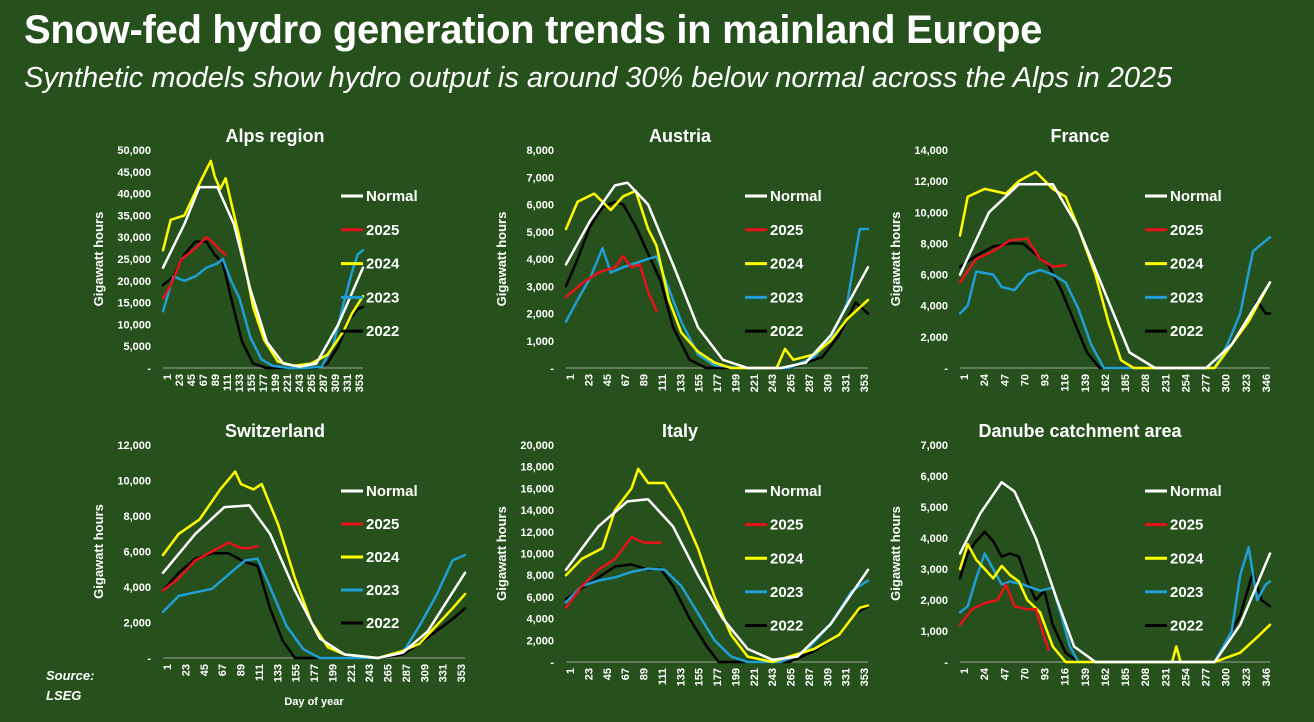 The height and width of the screenshot is (722, 1314). I want to click on y-tick-label: 7,000, so click(540, 178).